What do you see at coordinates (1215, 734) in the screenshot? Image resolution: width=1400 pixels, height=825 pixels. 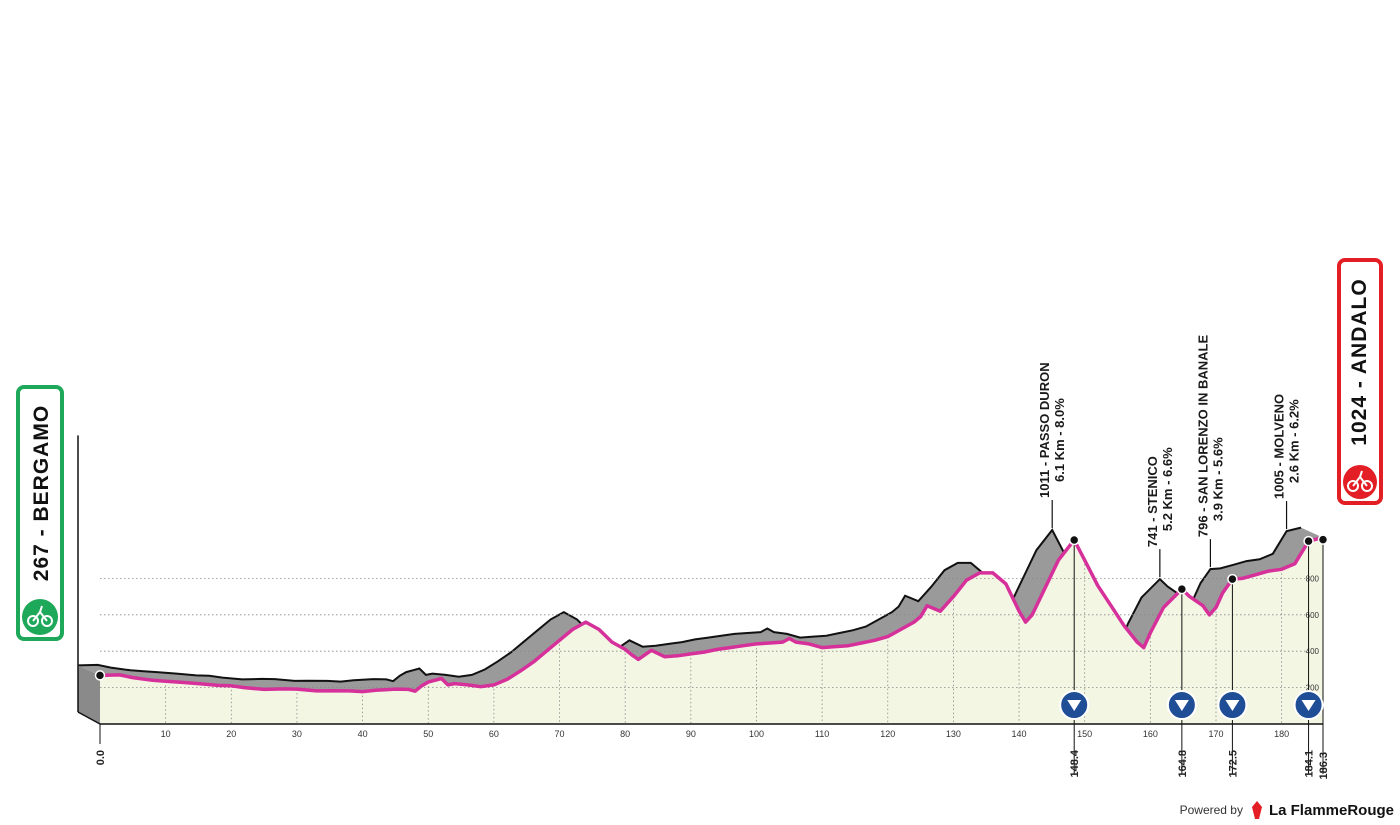 I see `km-tick-label: 170` at bounding box center [1215, 734].